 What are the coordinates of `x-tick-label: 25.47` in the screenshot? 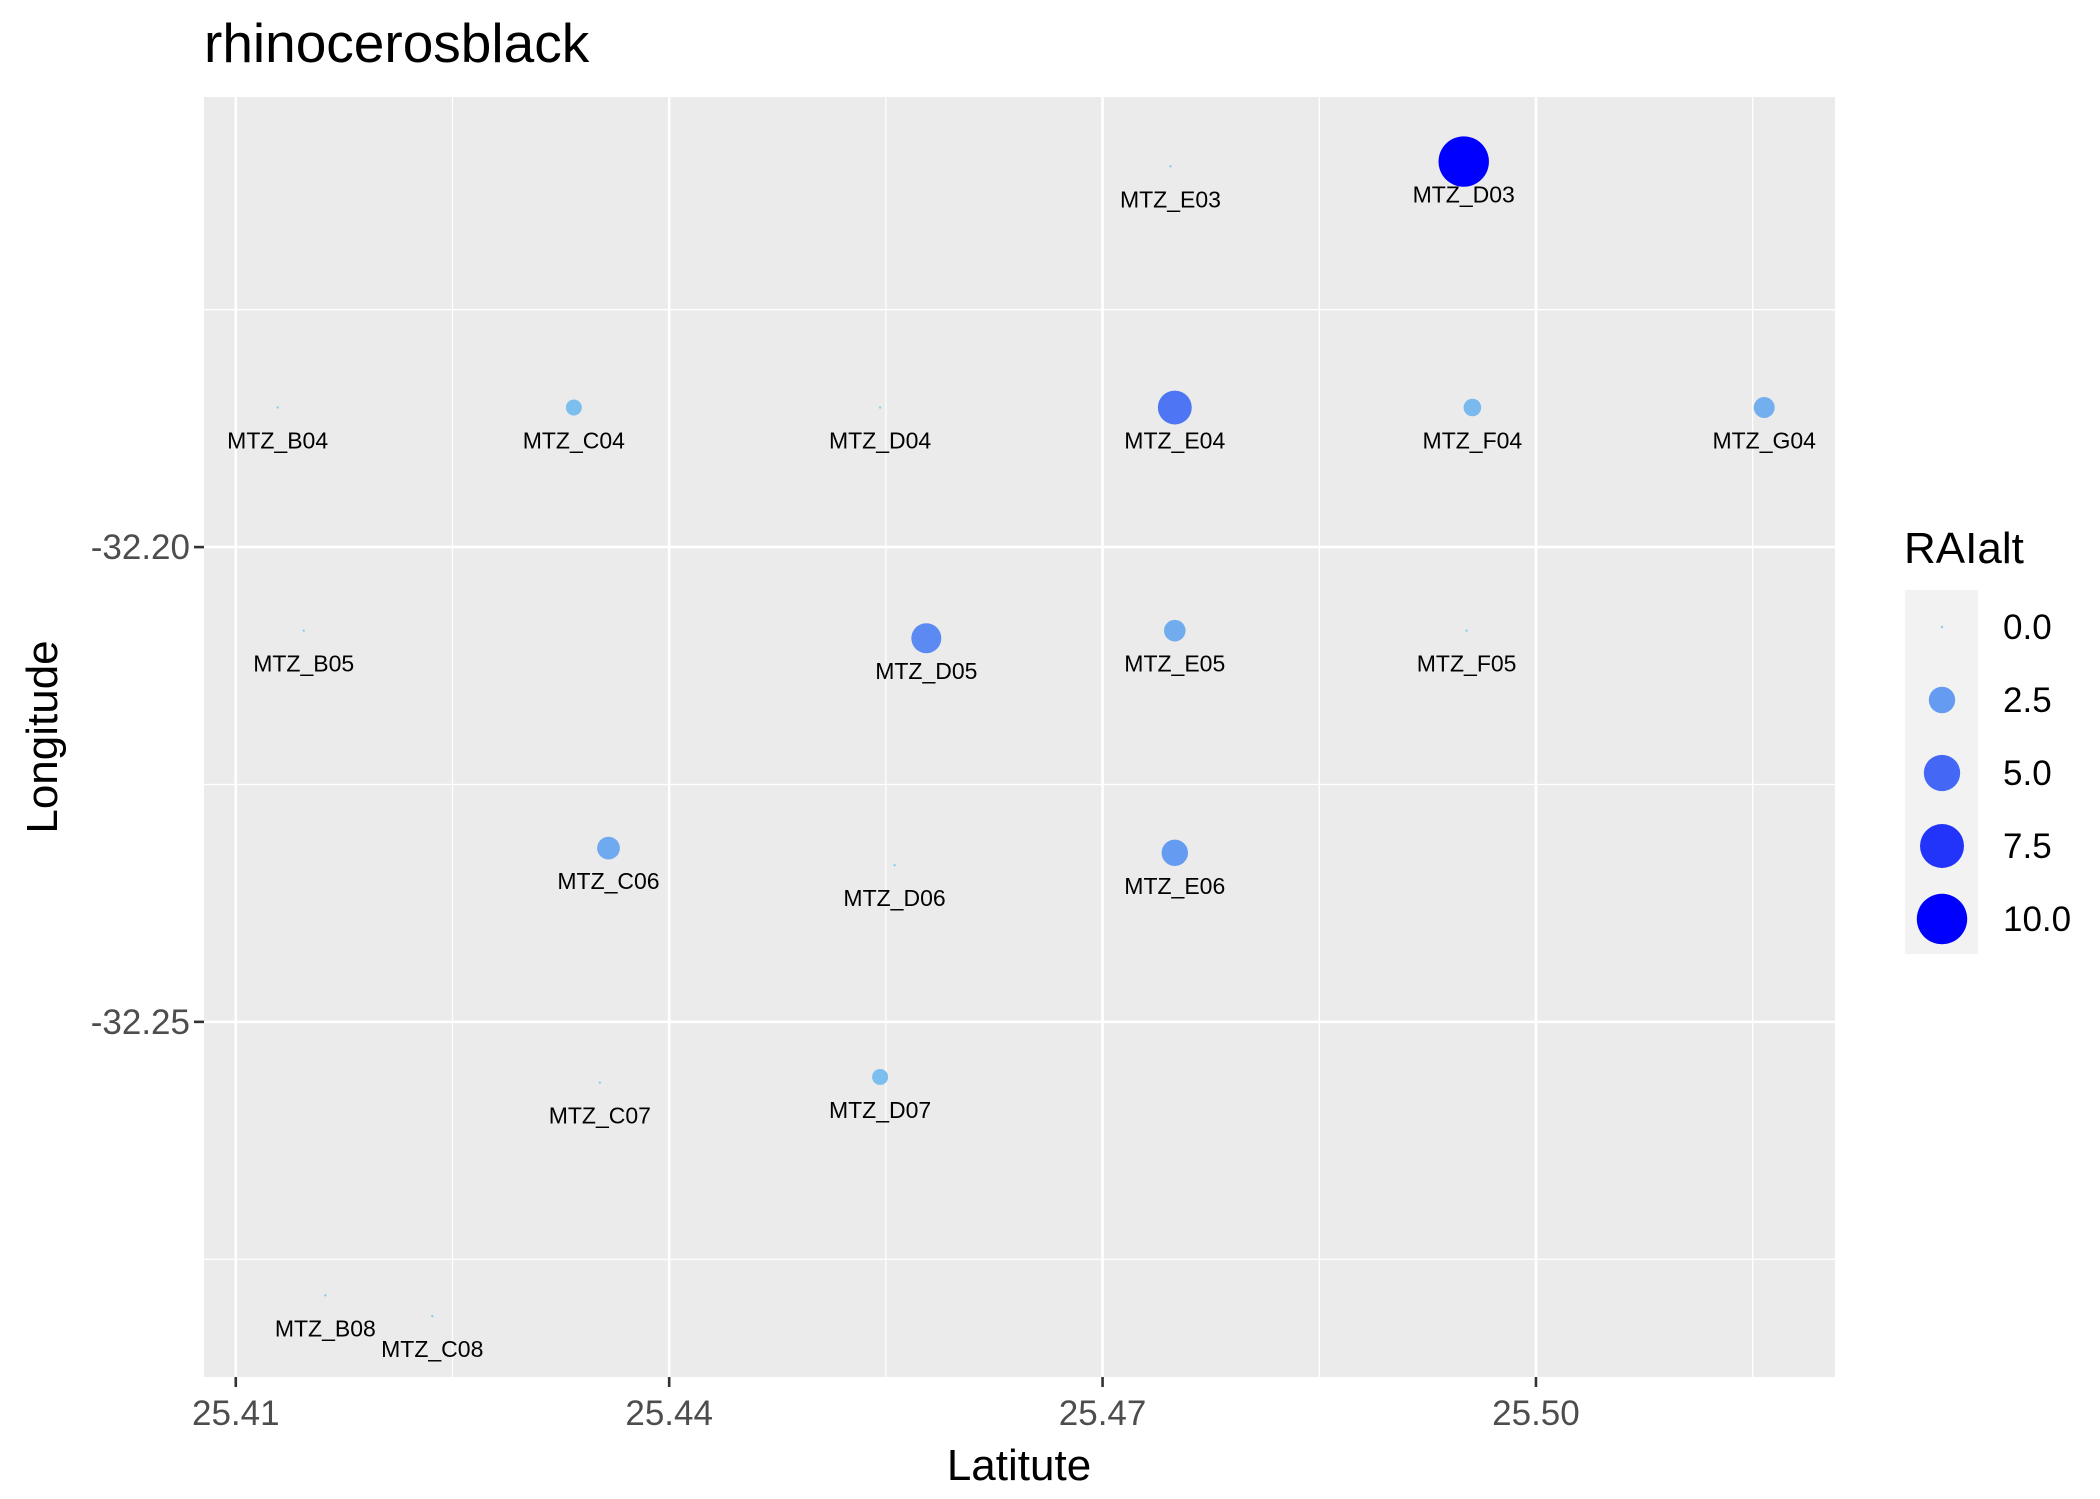 It's located at (1103, 1413).